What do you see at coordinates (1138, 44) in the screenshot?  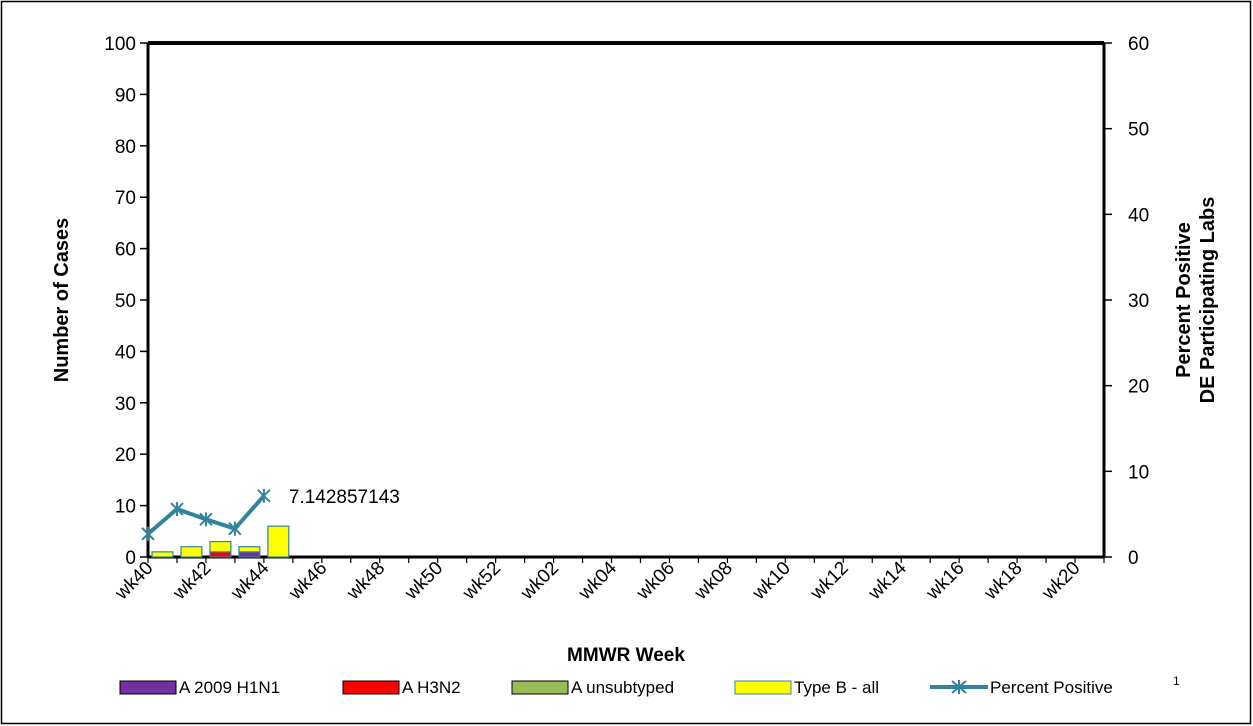 I see `y2-tick-label: 60` at bounding box center [1138, 44].